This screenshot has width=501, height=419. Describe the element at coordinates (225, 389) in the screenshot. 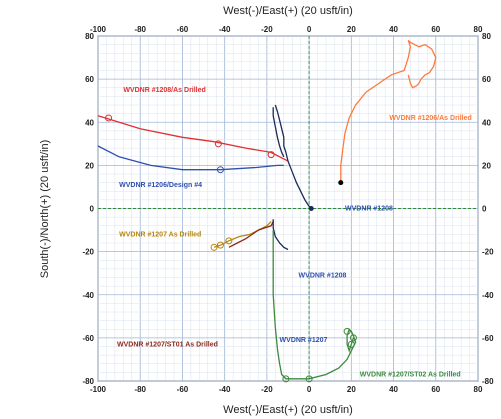

I see `x-tick-label-bottom: -40` at that location.